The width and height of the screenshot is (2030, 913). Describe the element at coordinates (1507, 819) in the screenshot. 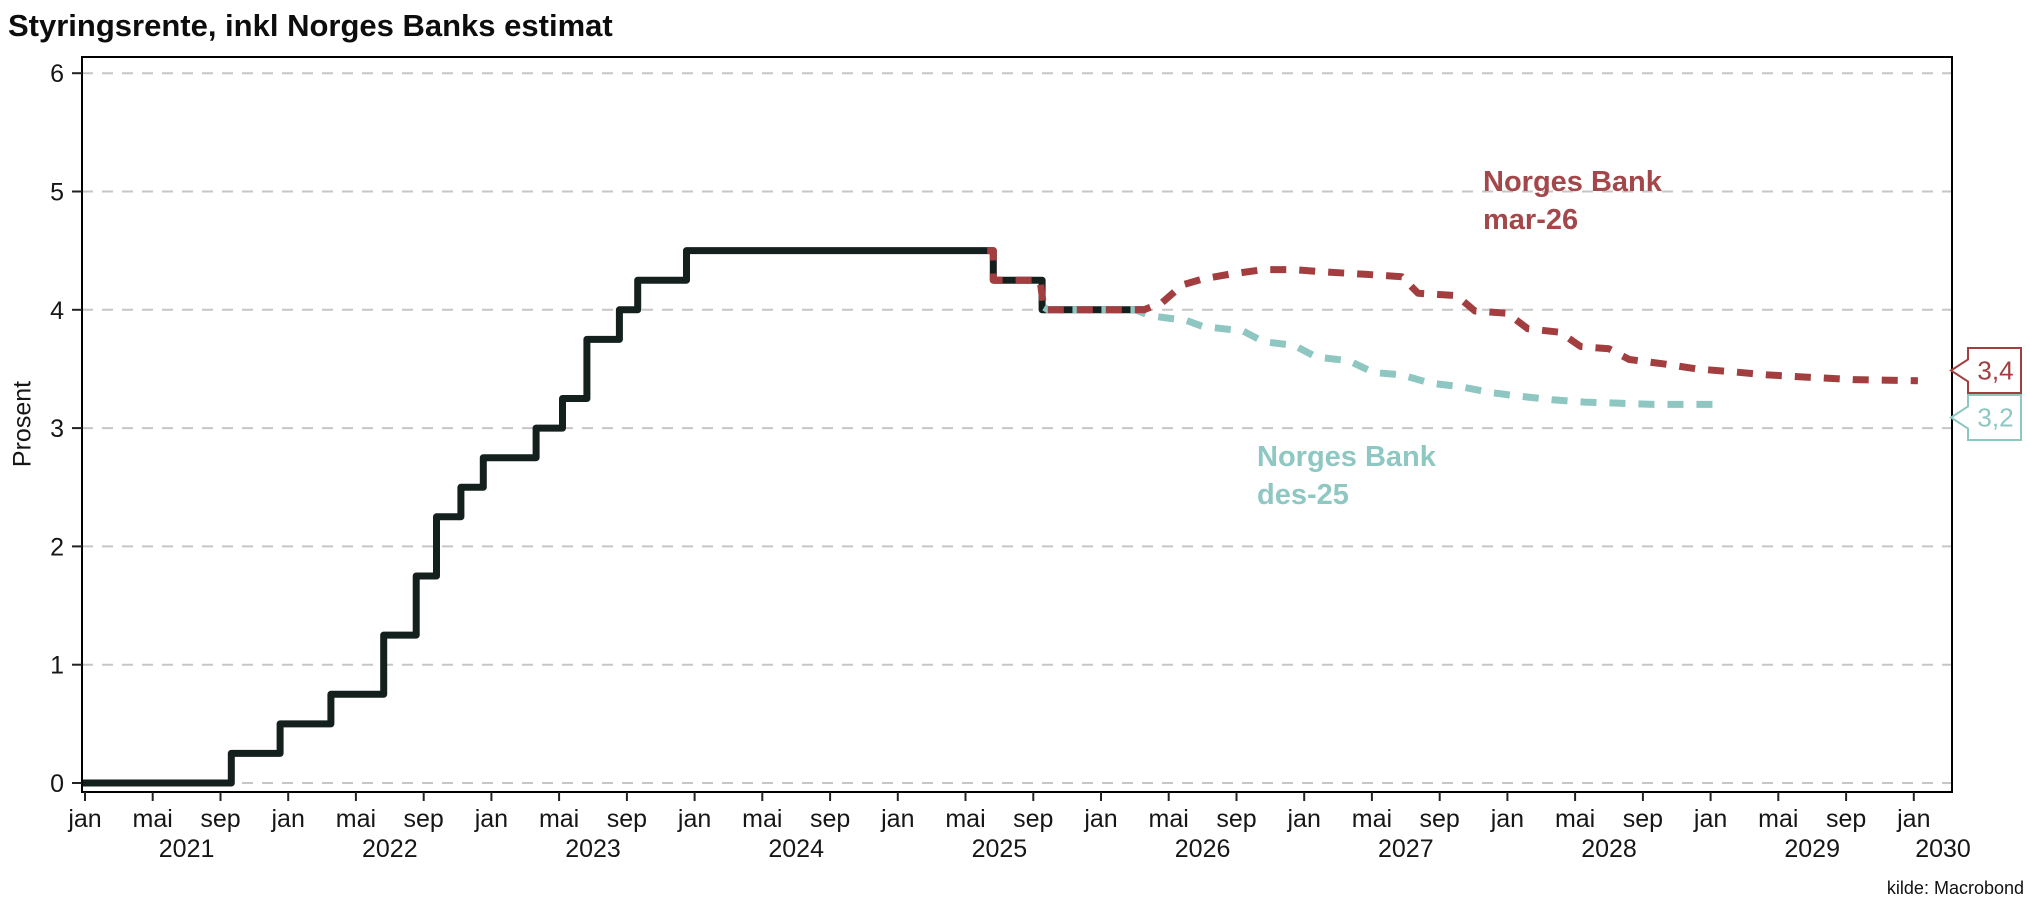

I see `x-month-label-jan-2028: jan` at that location.